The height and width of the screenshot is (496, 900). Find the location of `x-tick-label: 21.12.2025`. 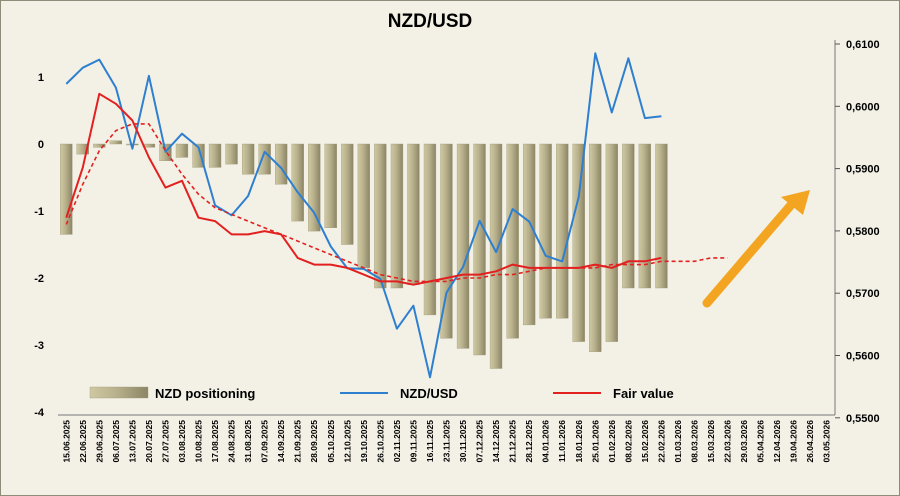

x-tick-label: 21.12.2025 is located at coordinates (513, 441).